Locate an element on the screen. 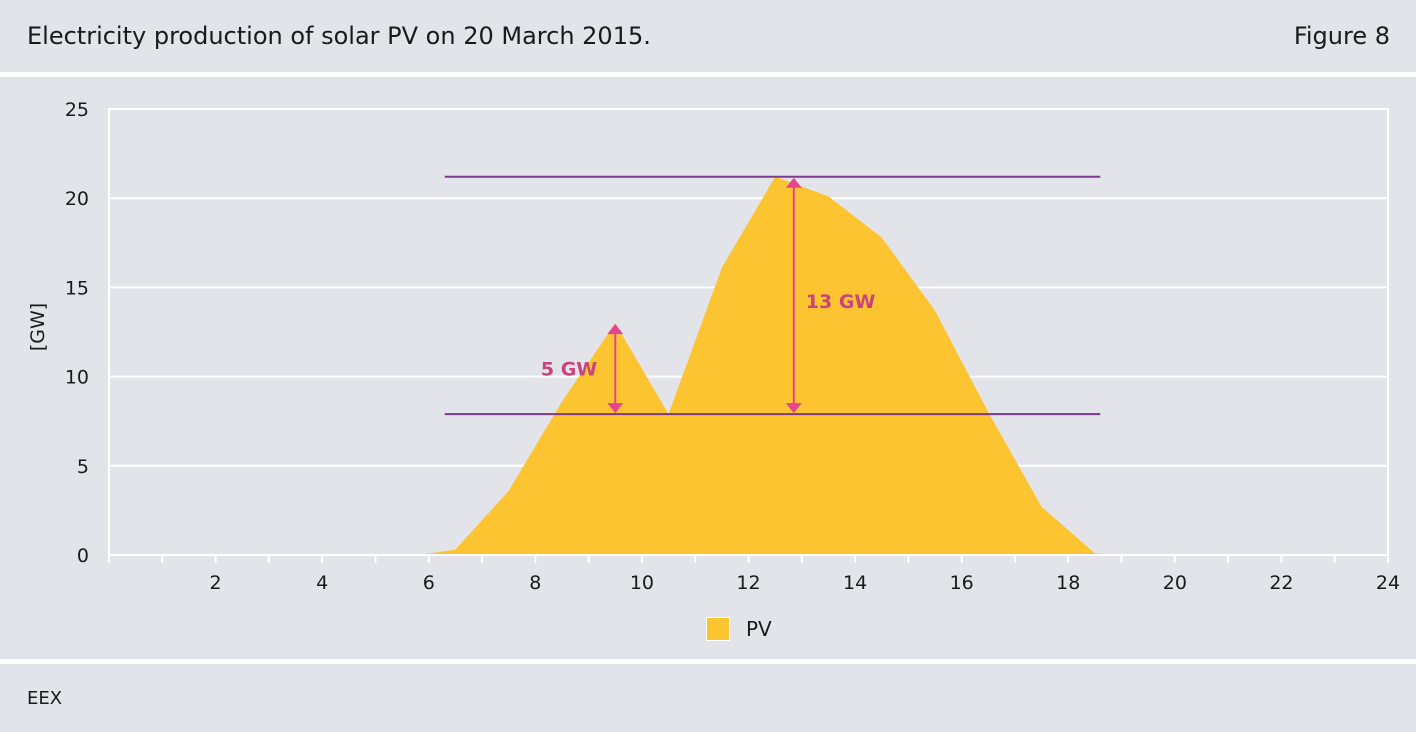  y-tick-label-20: 20 is located at coordinates (77, 199).